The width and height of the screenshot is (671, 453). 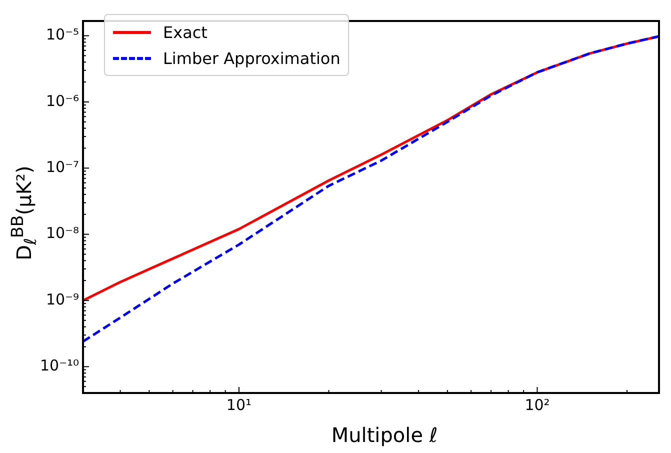 What do you see at coordinates (63, 35) in the screenshot?
I see `y-tick-label: 10⁻⁵` at bounding box center [63, 35].